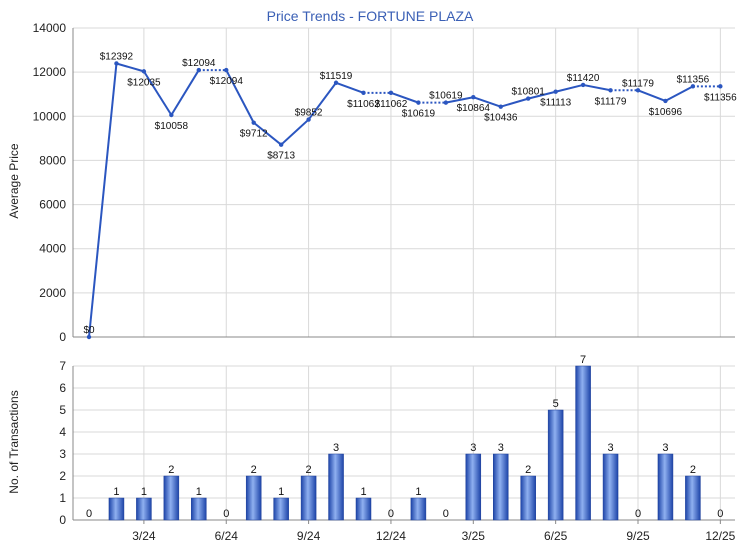 The width and height of the screenshot is (740, 550). What do you see at coordinates (144, 82) in the screenshot?
I see `price-data-label: $12035` at bounding box center [144, 82].